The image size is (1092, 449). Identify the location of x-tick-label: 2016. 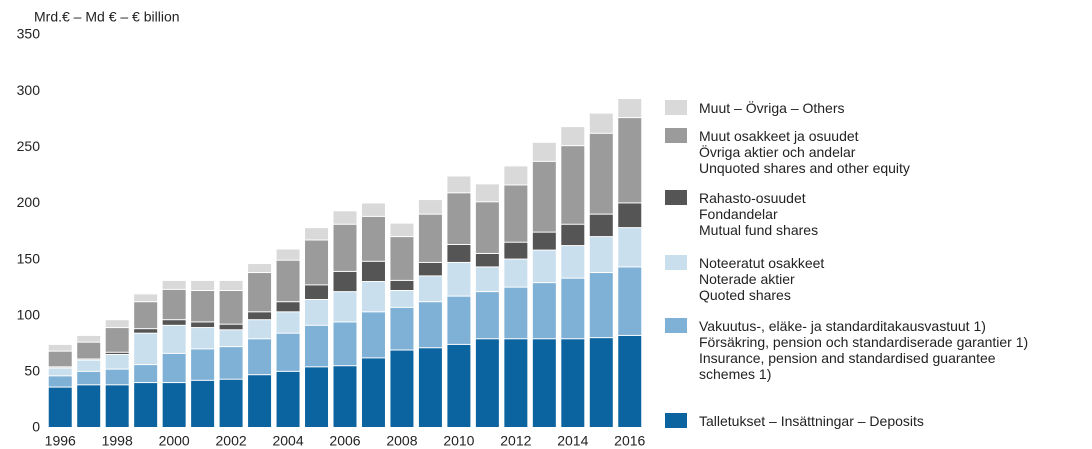
(629, 441).